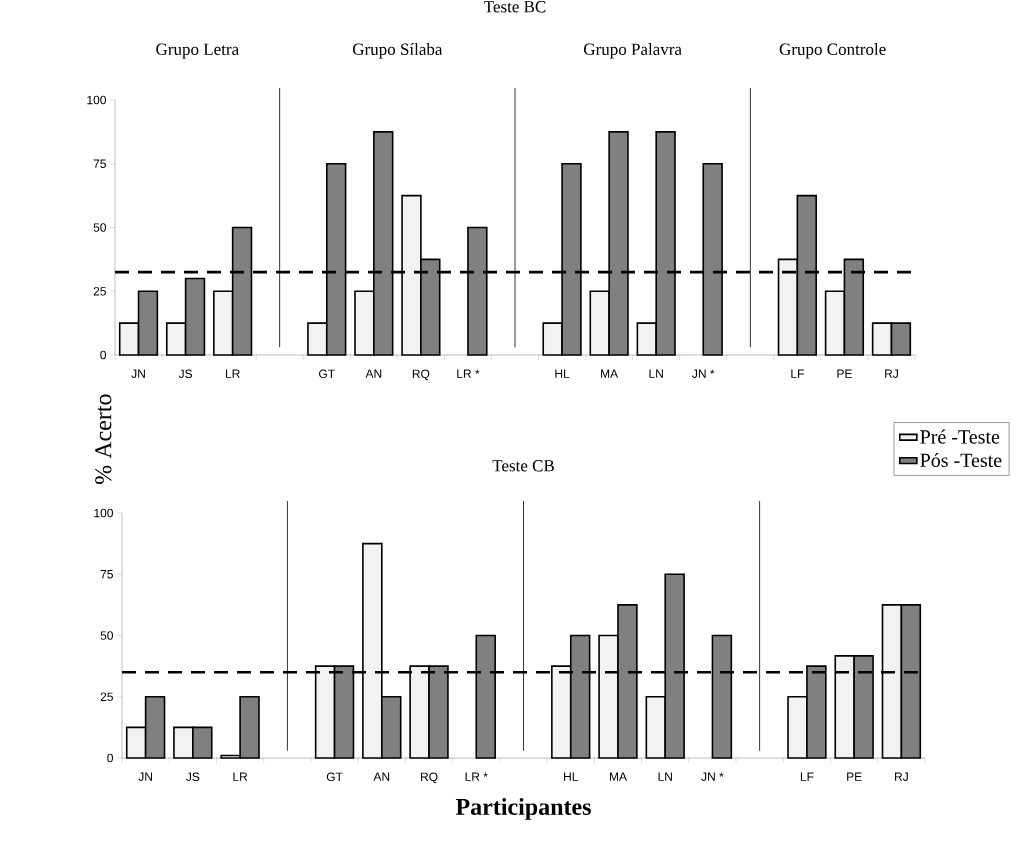 The image size is (1019, 844). I want to click on text: Grupo Letra, so click(197, 51).